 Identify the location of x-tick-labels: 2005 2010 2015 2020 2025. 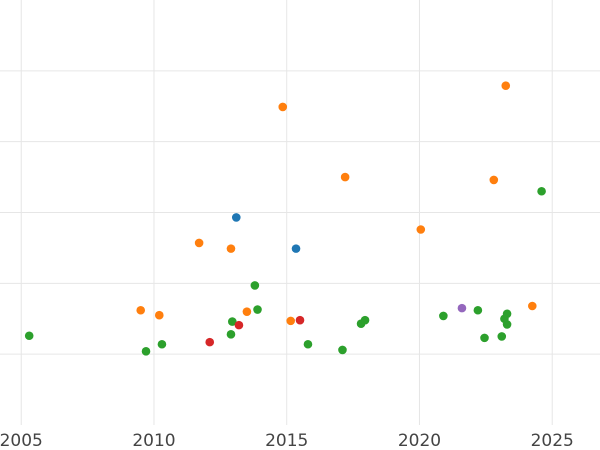
(287, 440).